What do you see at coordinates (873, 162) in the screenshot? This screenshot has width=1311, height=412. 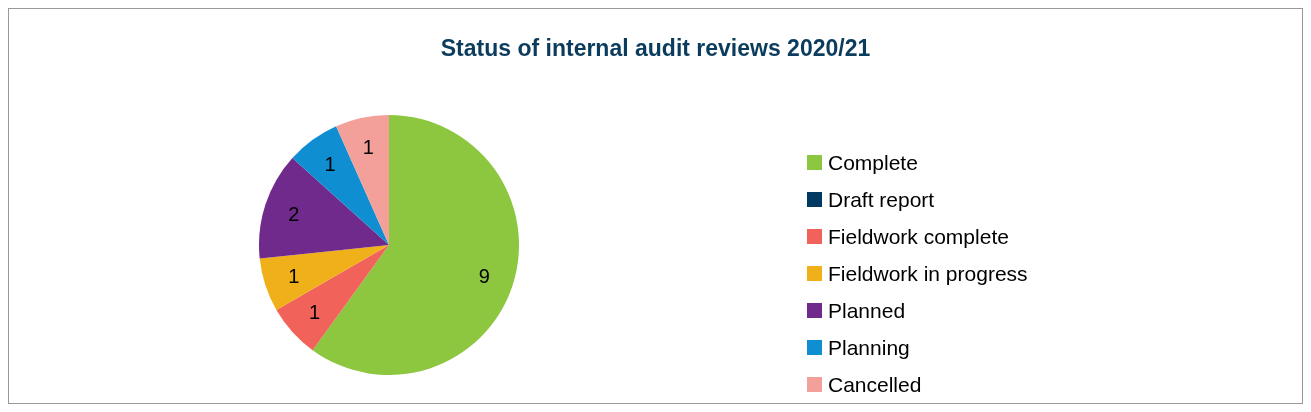 I see `legend-label: Complete` at bounding box center [873, 162].